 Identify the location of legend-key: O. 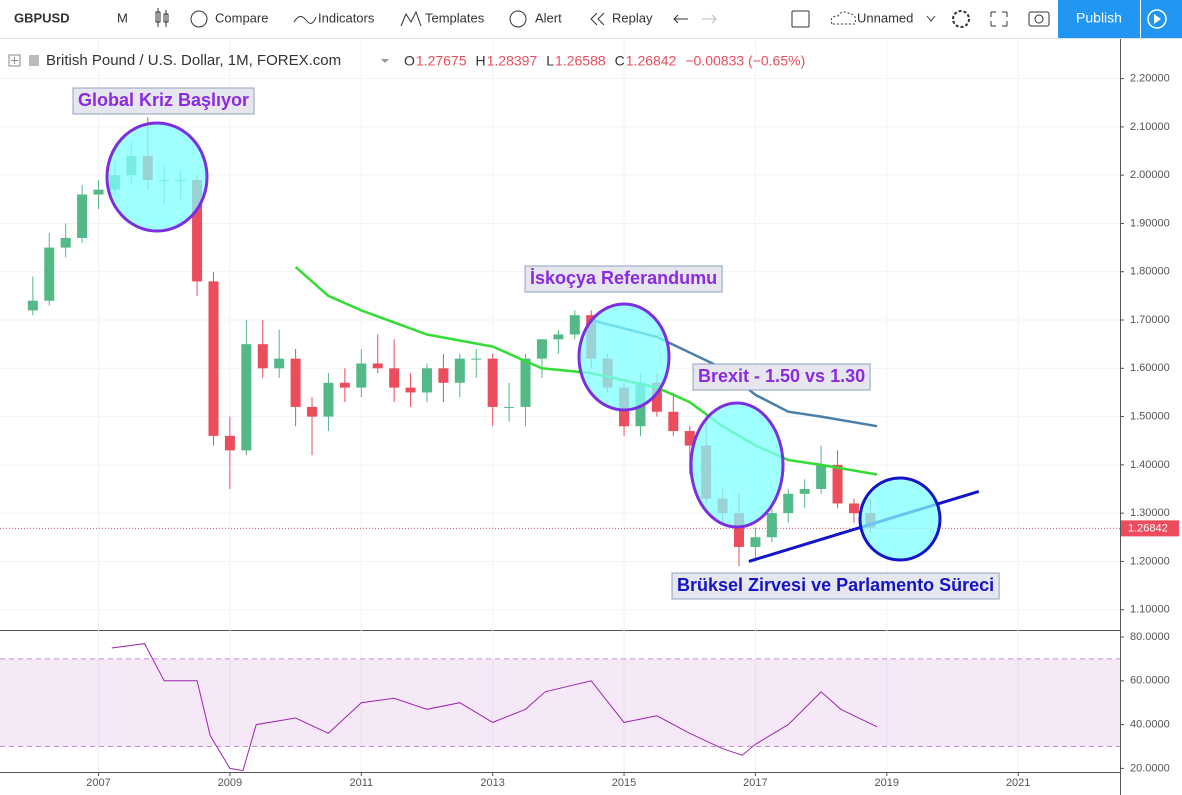
(409, 61).